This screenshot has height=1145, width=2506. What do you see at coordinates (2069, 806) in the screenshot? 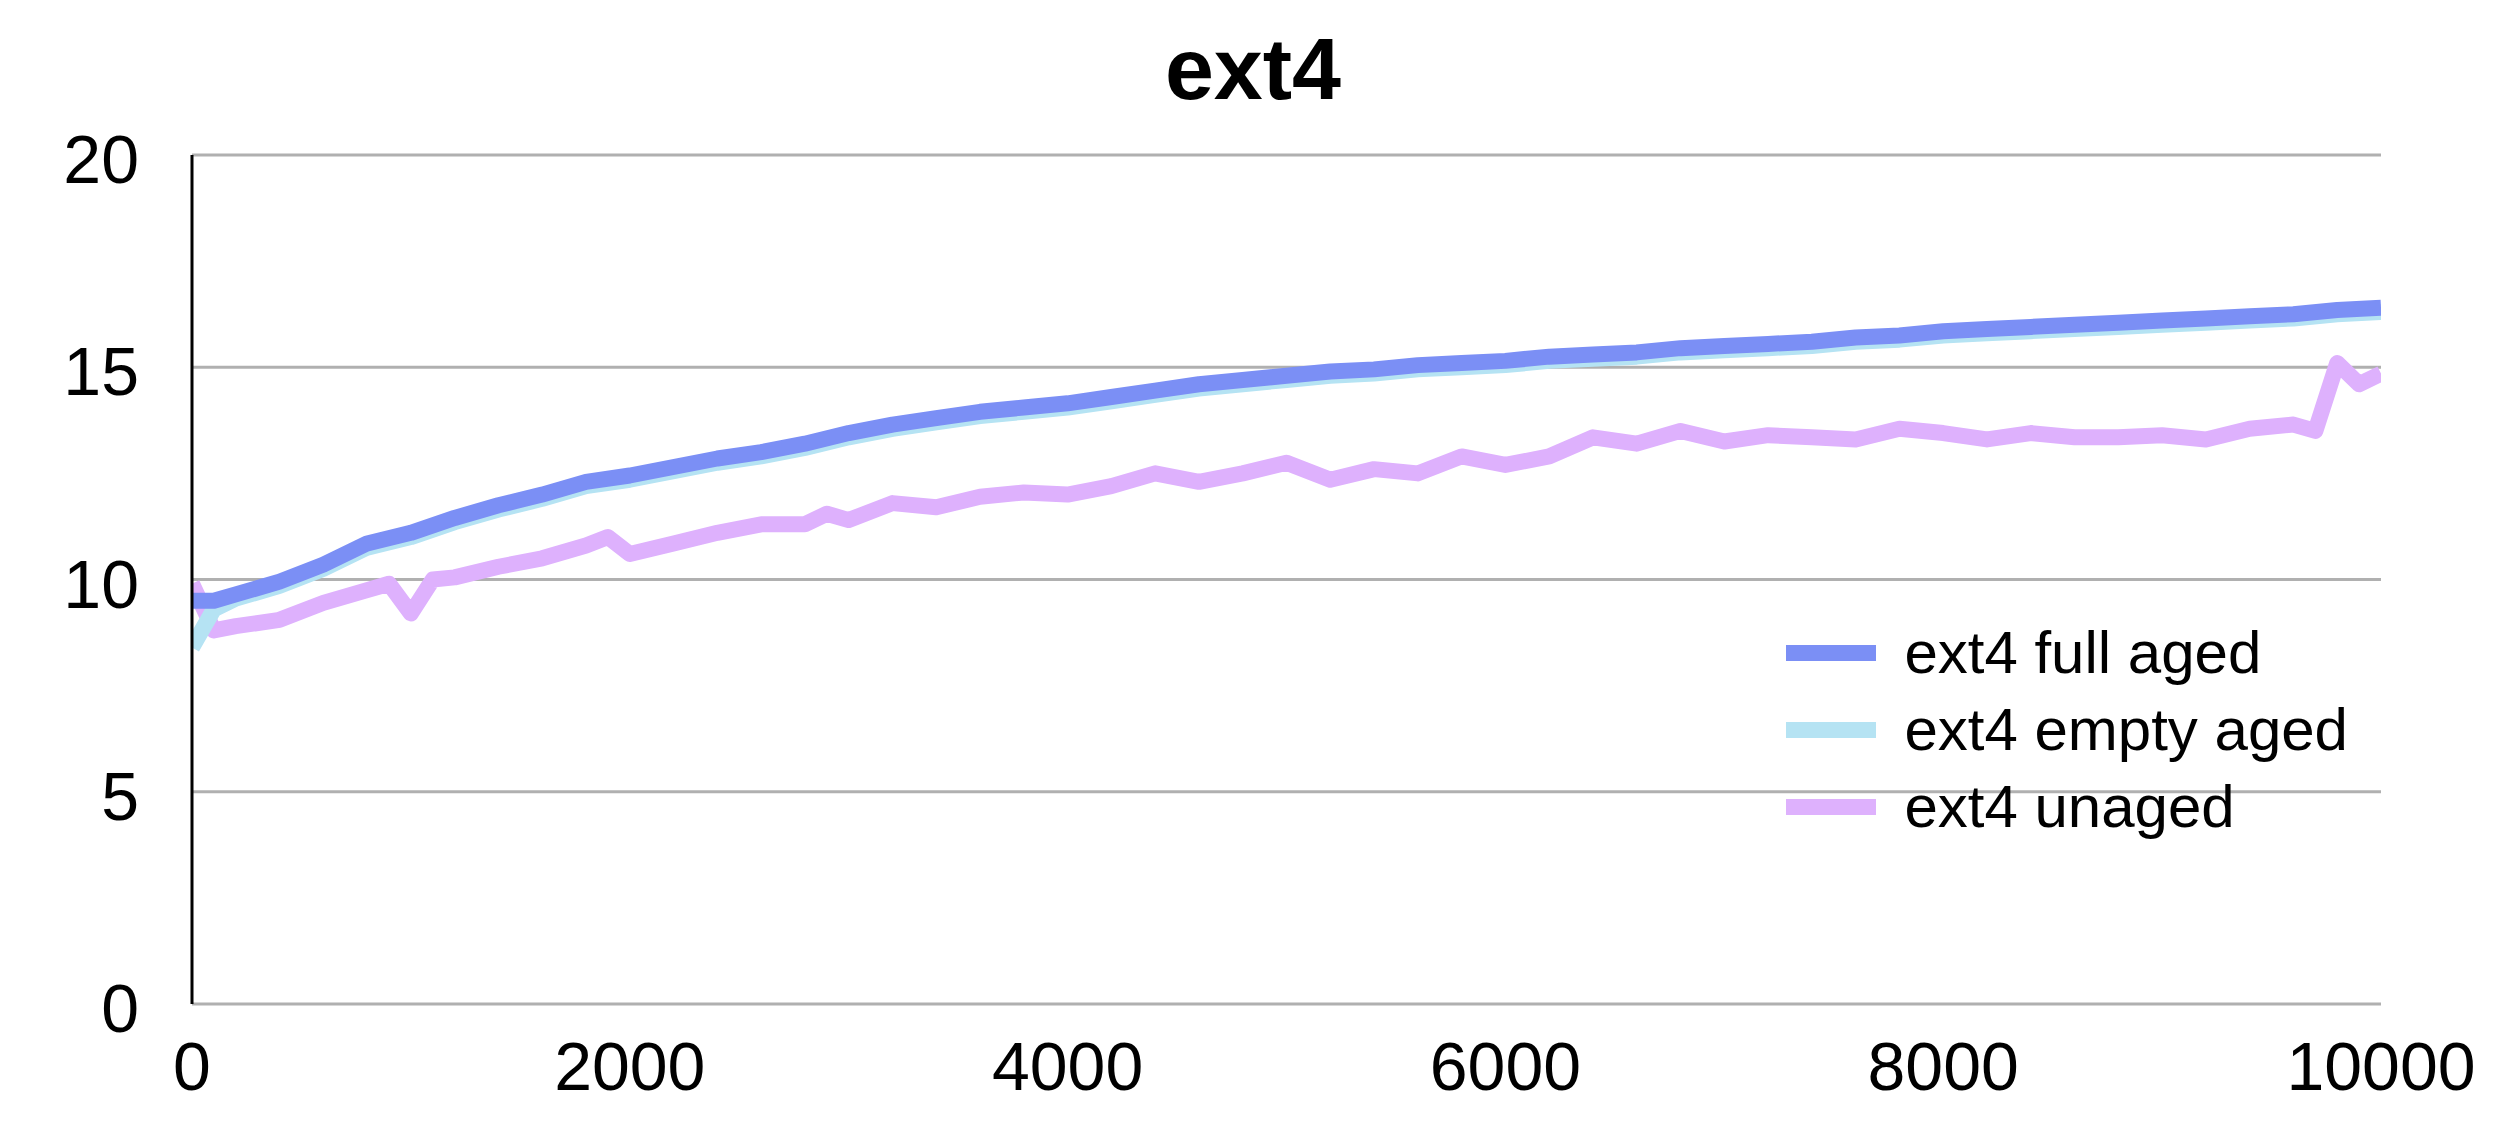
I see `legend-label: ext4 unaged` at bounding box center [2069, 806].